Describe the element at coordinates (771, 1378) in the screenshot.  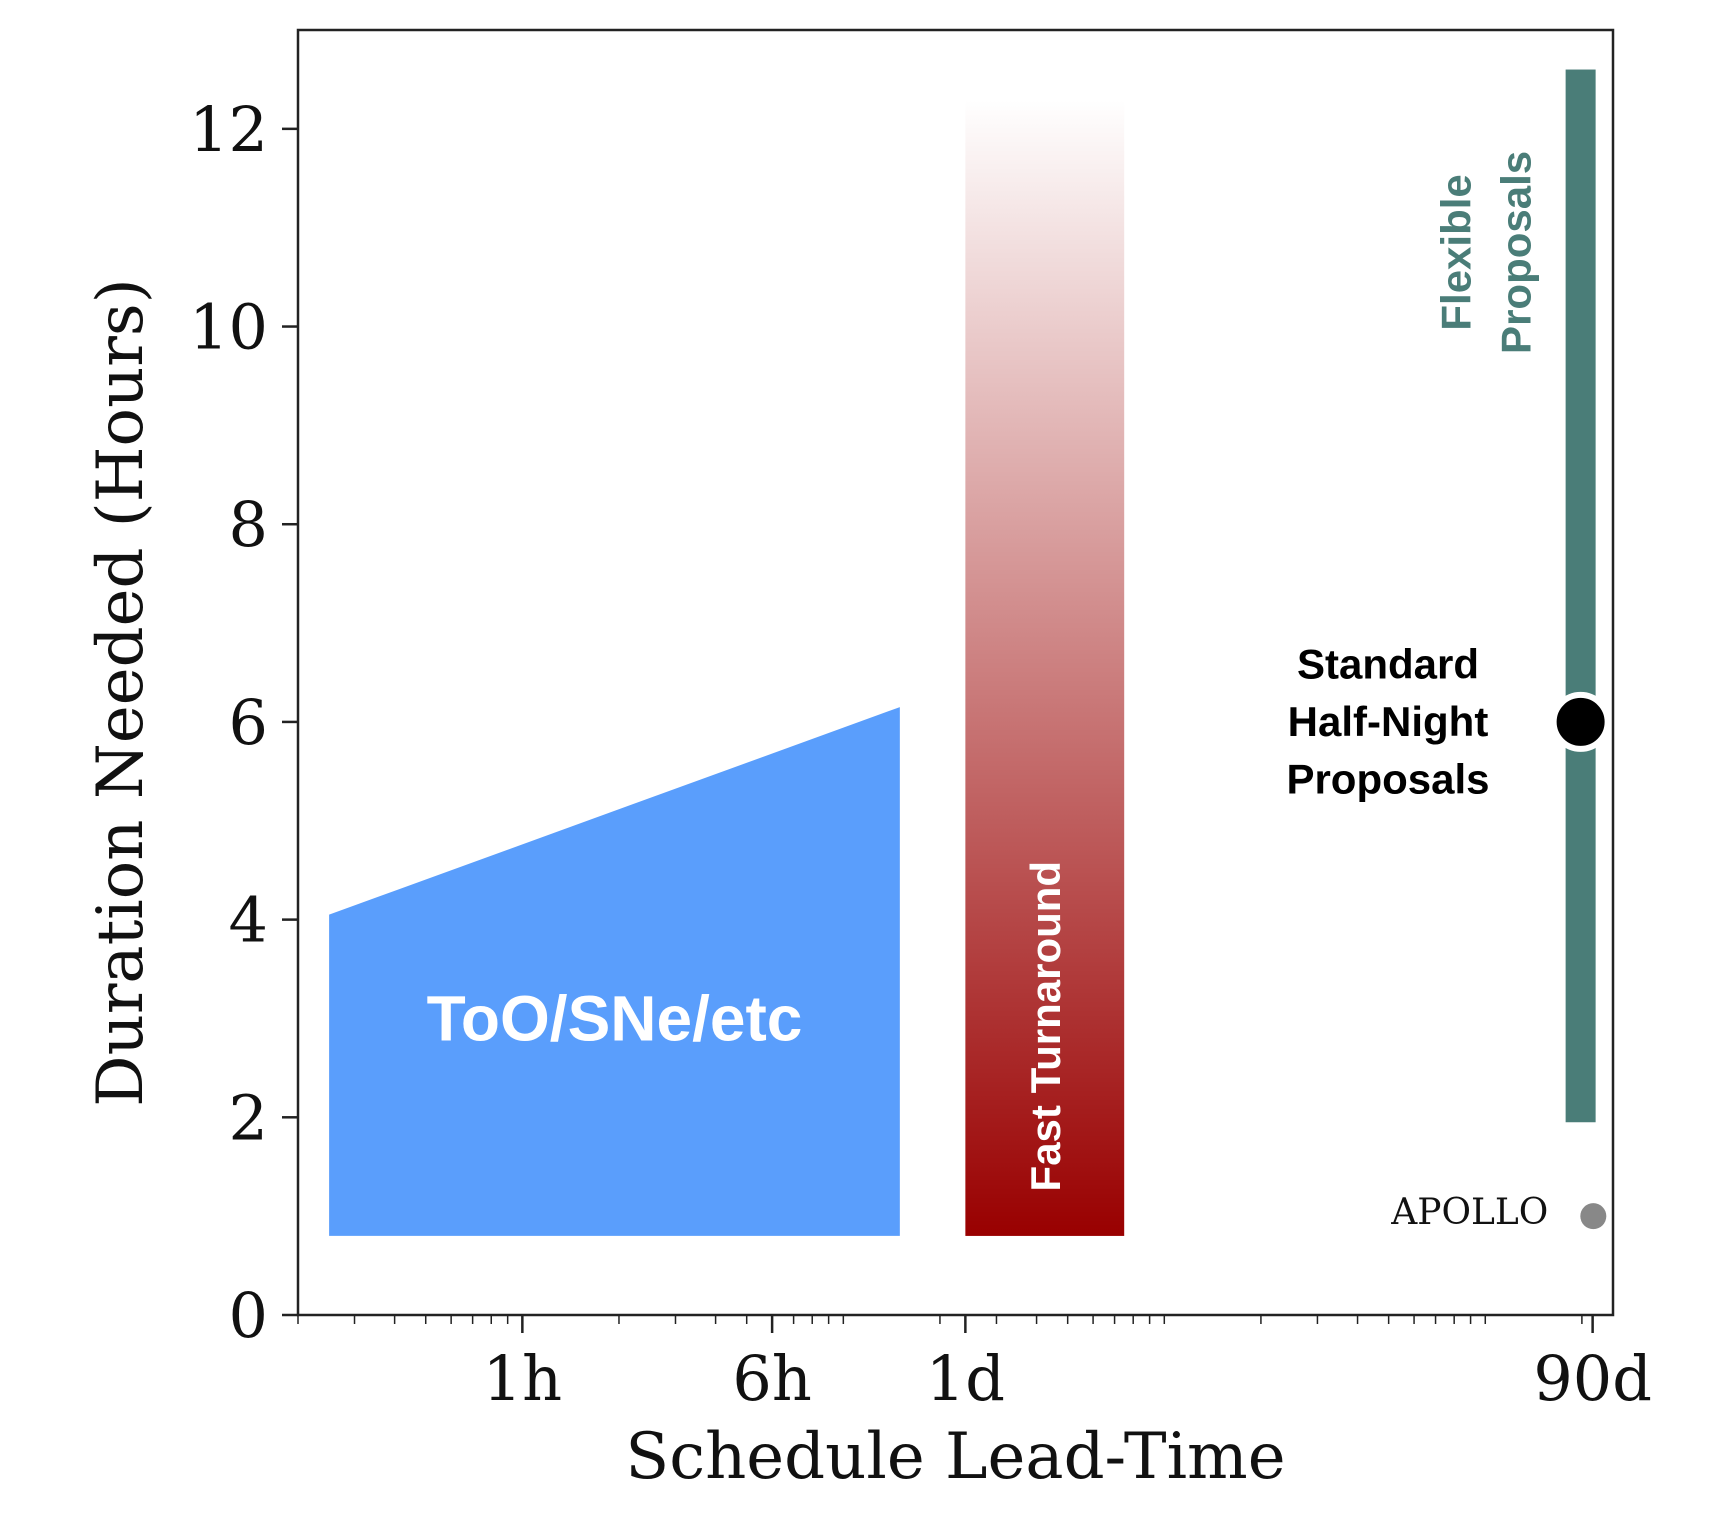
I see `x-tick-label: 6h` at that location.